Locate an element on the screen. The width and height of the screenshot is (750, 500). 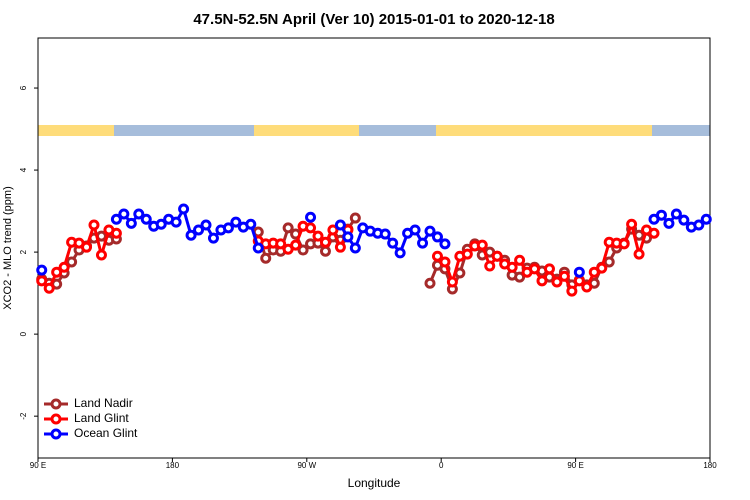
x-axis-label: Longitude is located at coordinates (374, 483).